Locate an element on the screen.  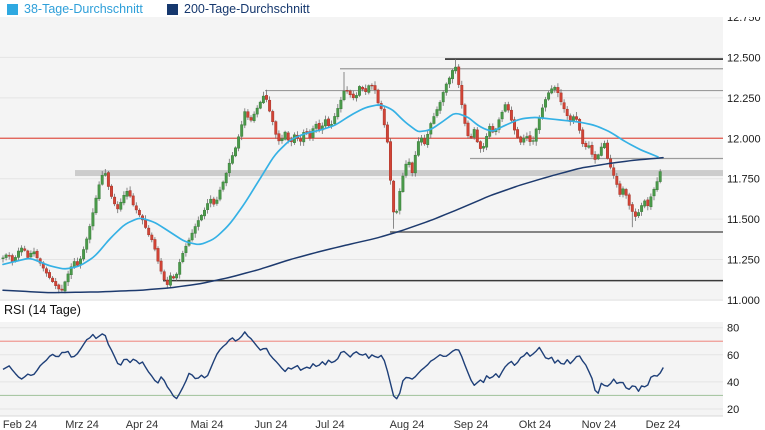
legend-label-ma200: 200-Tage-Durchschnitt is located at coordinates (247, 9).